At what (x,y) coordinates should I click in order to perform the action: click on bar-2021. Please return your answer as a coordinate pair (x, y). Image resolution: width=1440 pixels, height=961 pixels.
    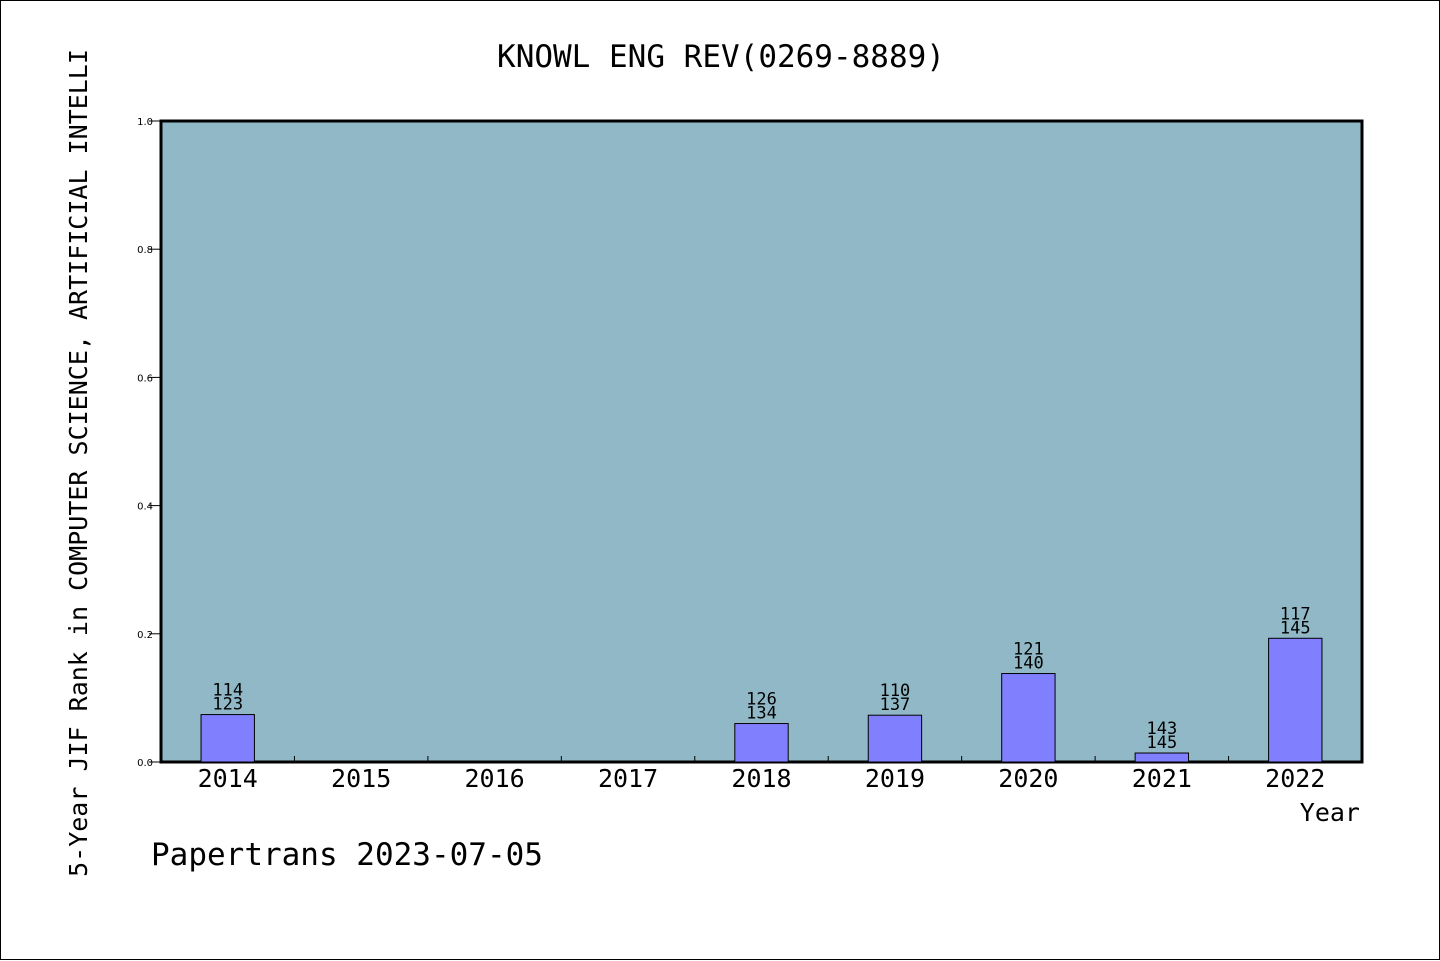
    Looking at the image, I should click on (1162, 757).